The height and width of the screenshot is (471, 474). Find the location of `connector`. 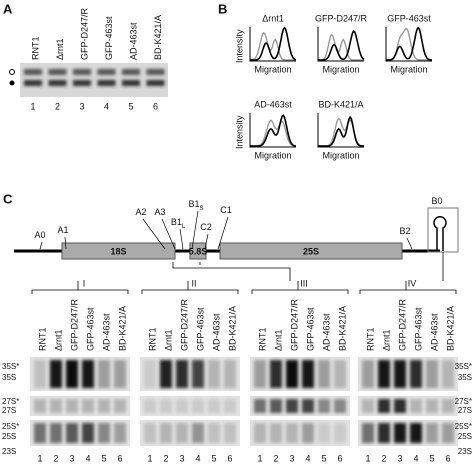

connector is located at coordinates (231, 271).